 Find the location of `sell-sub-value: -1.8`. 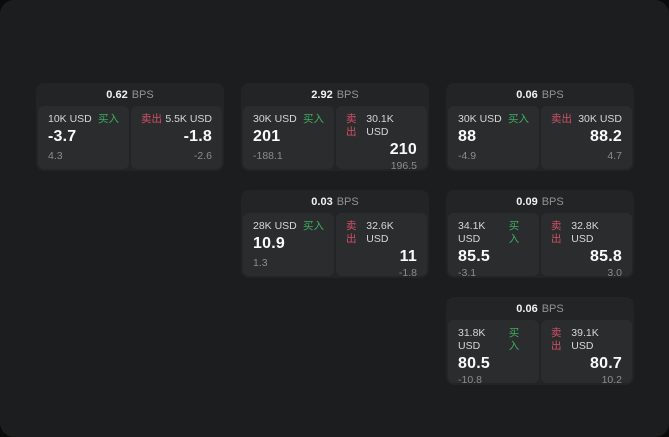

sell-sub-value: -1.8 is located at coordinates (407, 273).